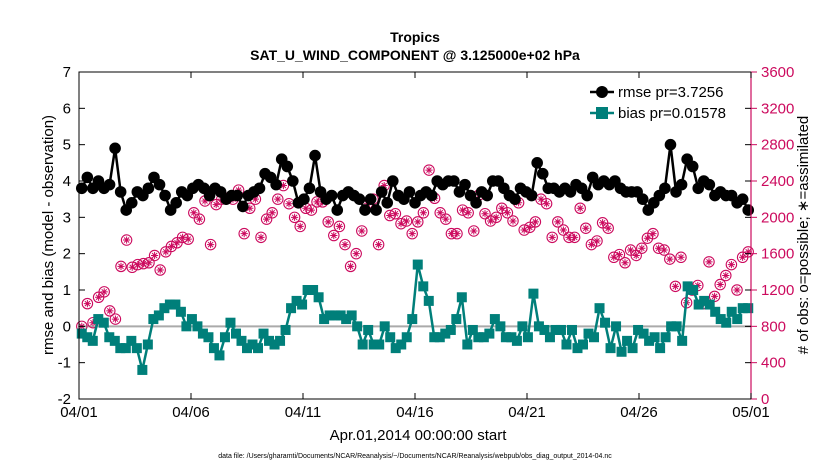 The height and width of the screenshot is (470, 830). I want to click on x-axis-label: Apr.01,2014 00:00:00 start, so click(419, 435).